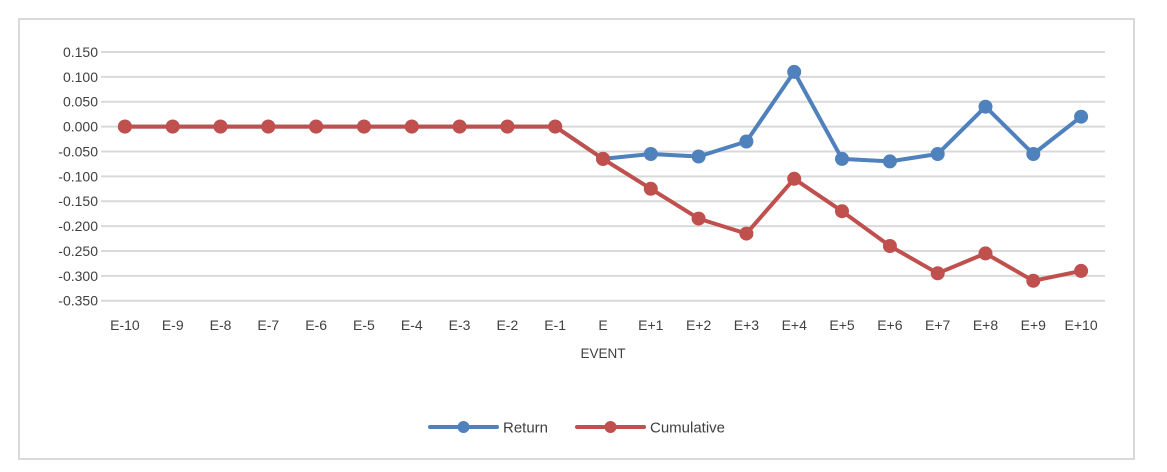 The image size is (1167, 472). Describe the element at coordinates (507, 325) in the screenshot. I see `x-tick-label: E-2` at that location.